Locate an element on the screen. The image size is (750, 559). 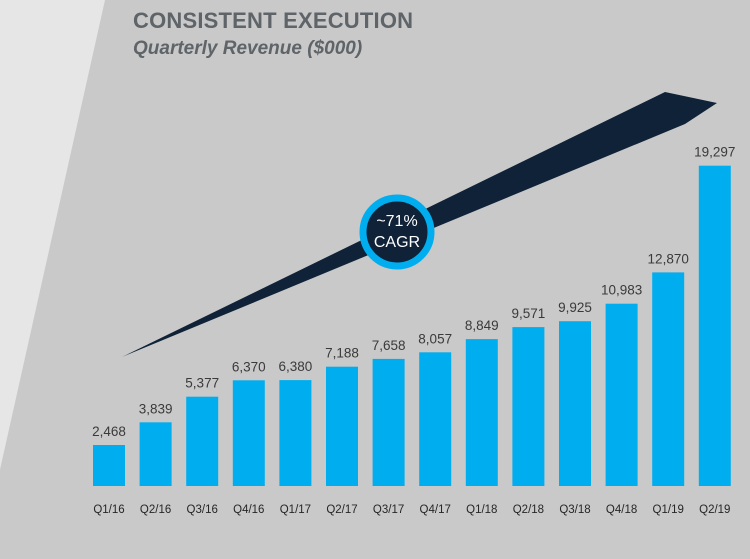
cagr-badge-line2: CAGR is located at coordinates (397, 242).